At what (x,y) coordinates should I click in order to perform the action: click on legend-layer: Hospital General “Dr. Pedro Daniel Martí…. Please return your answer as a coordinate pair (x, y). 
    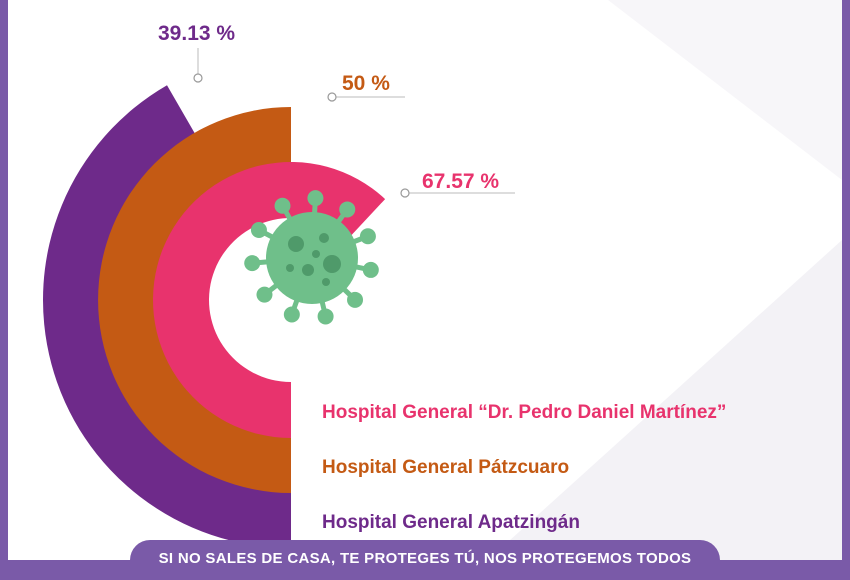
    Looking at the image, I should click on (508, 463).